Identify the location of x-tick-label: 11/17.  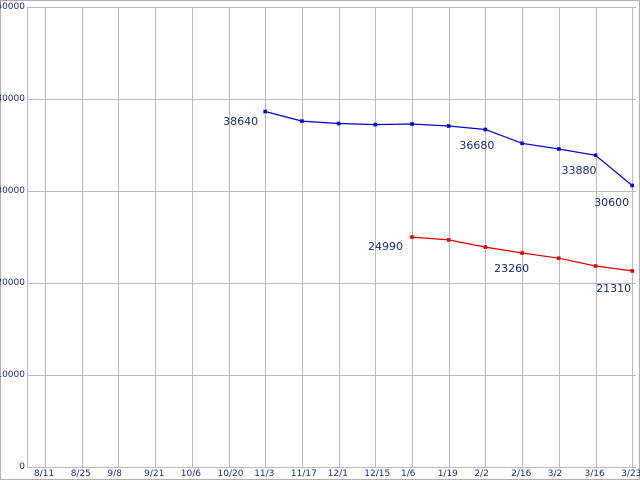
(303, 474).